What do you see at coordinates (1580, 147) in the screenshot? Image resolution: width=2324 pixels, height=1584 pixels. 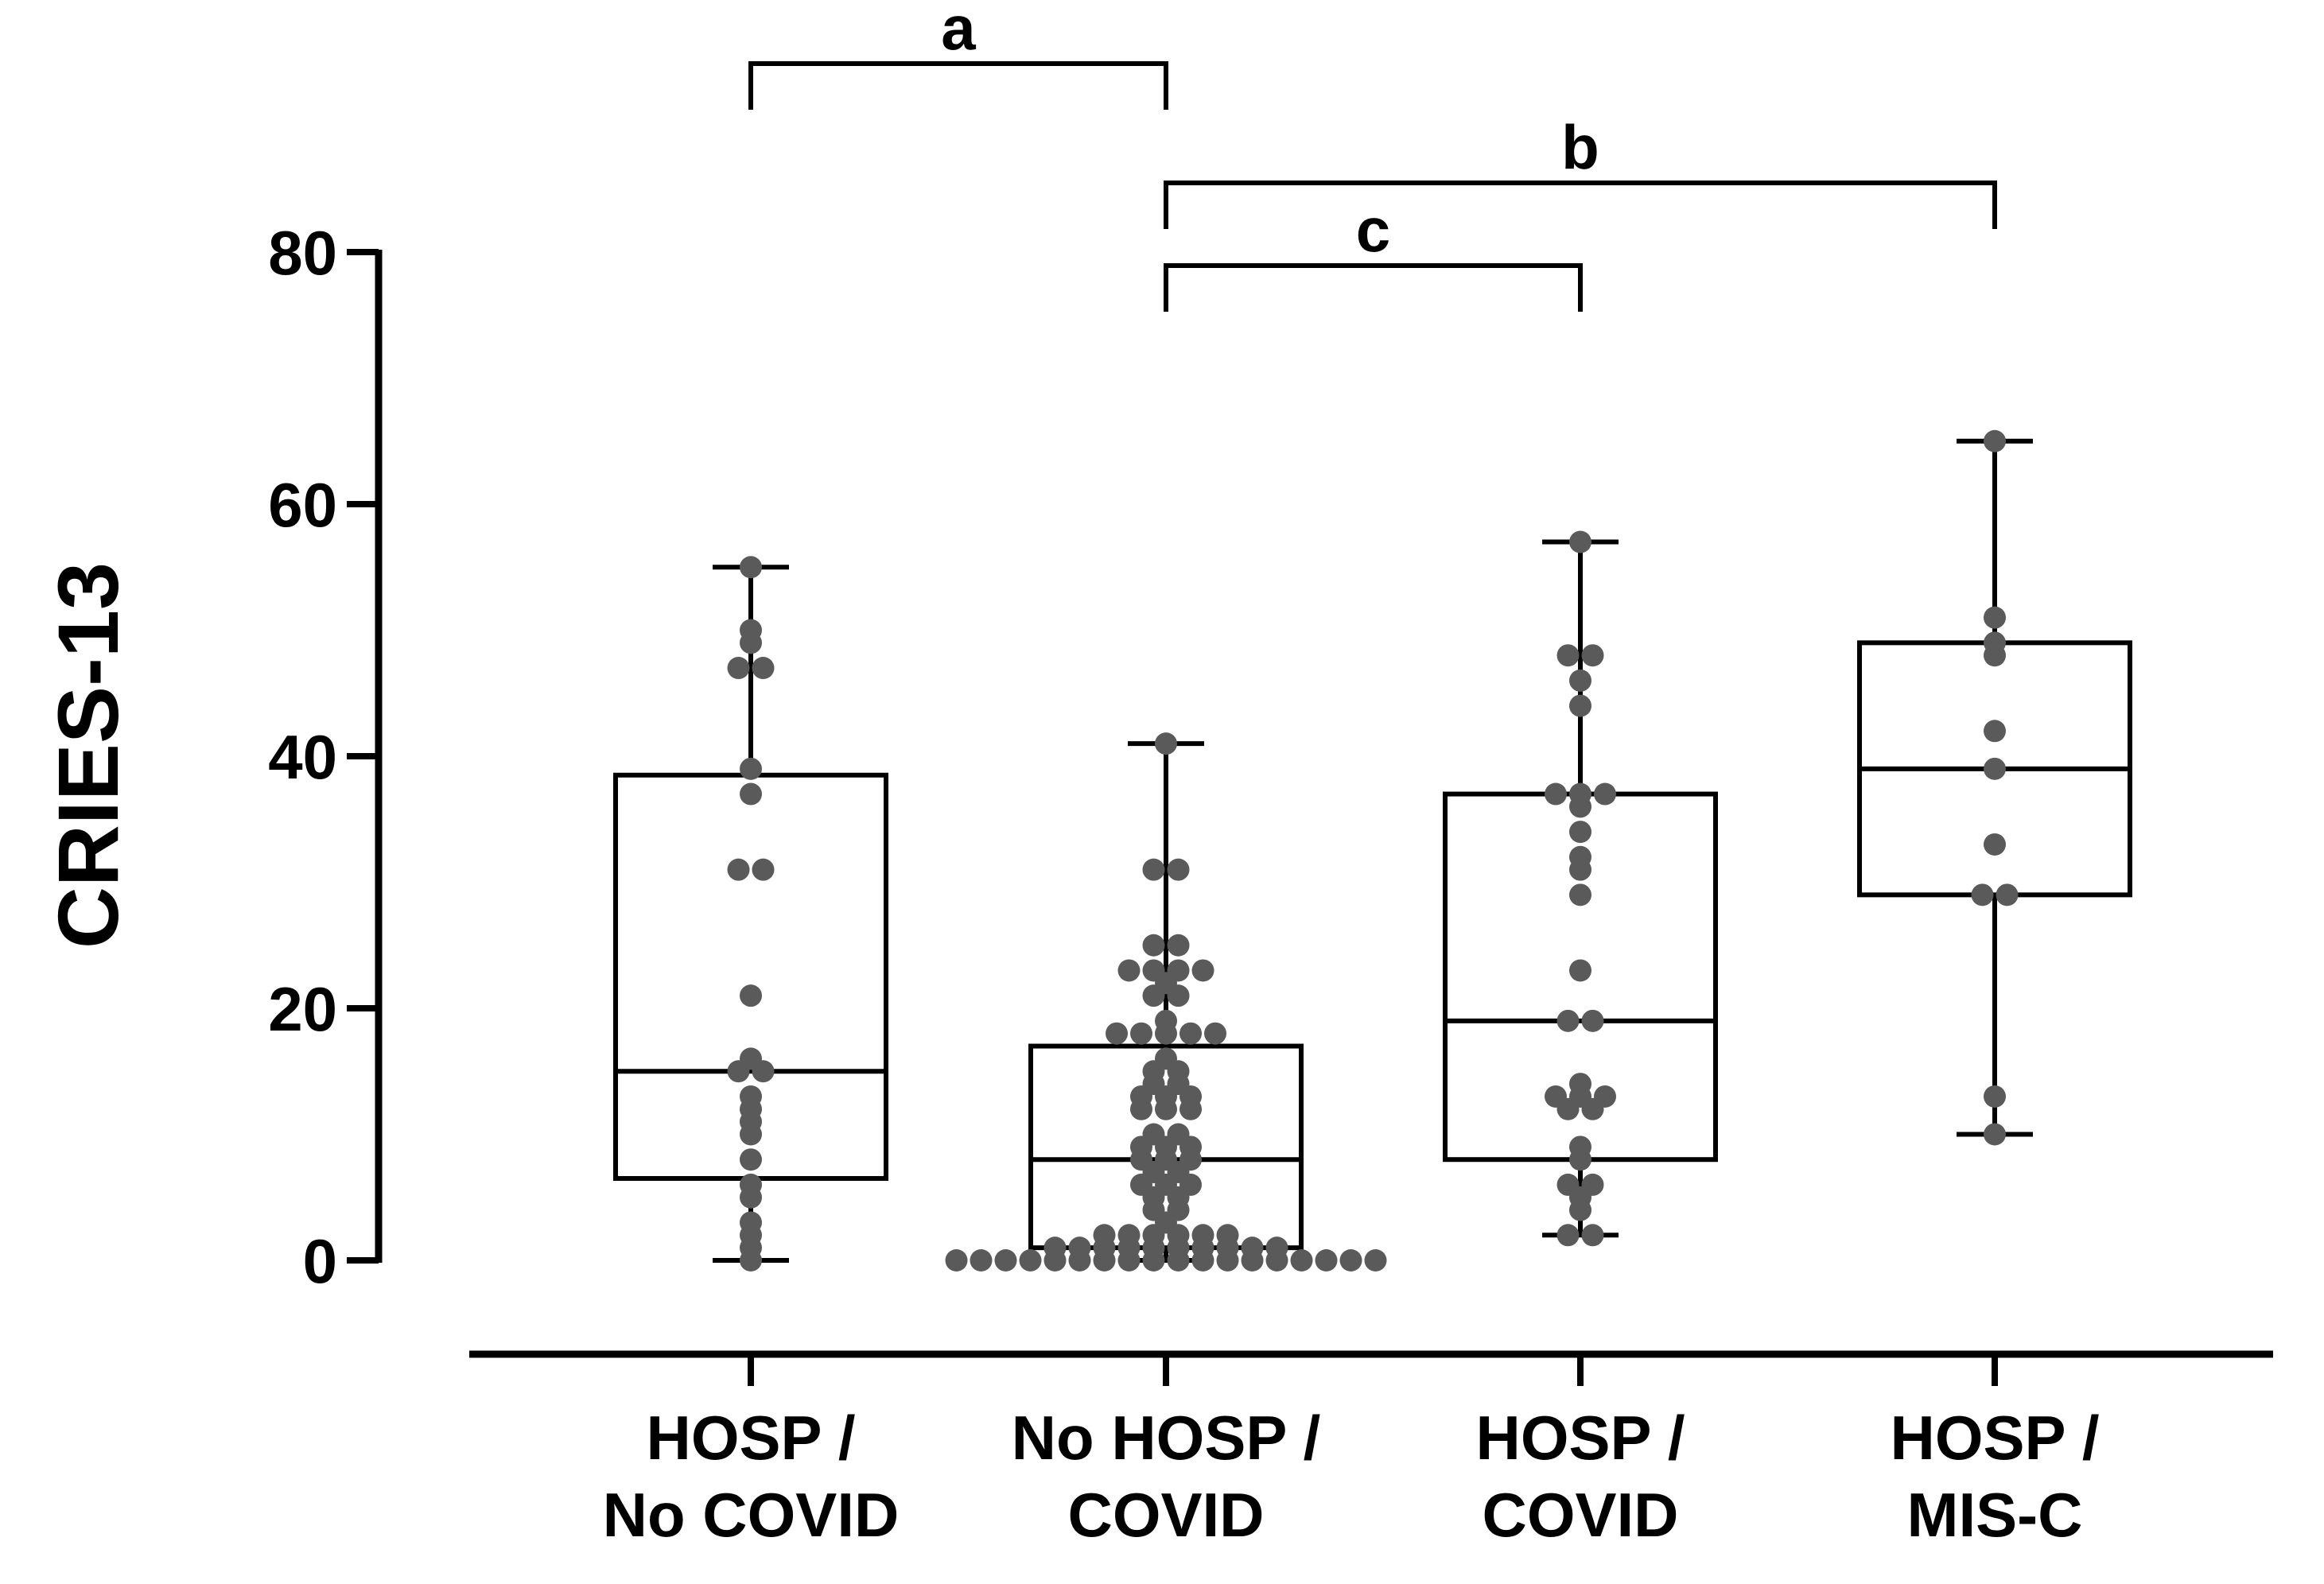 I see `significance-label: b` at bounding box center [1580, 147].